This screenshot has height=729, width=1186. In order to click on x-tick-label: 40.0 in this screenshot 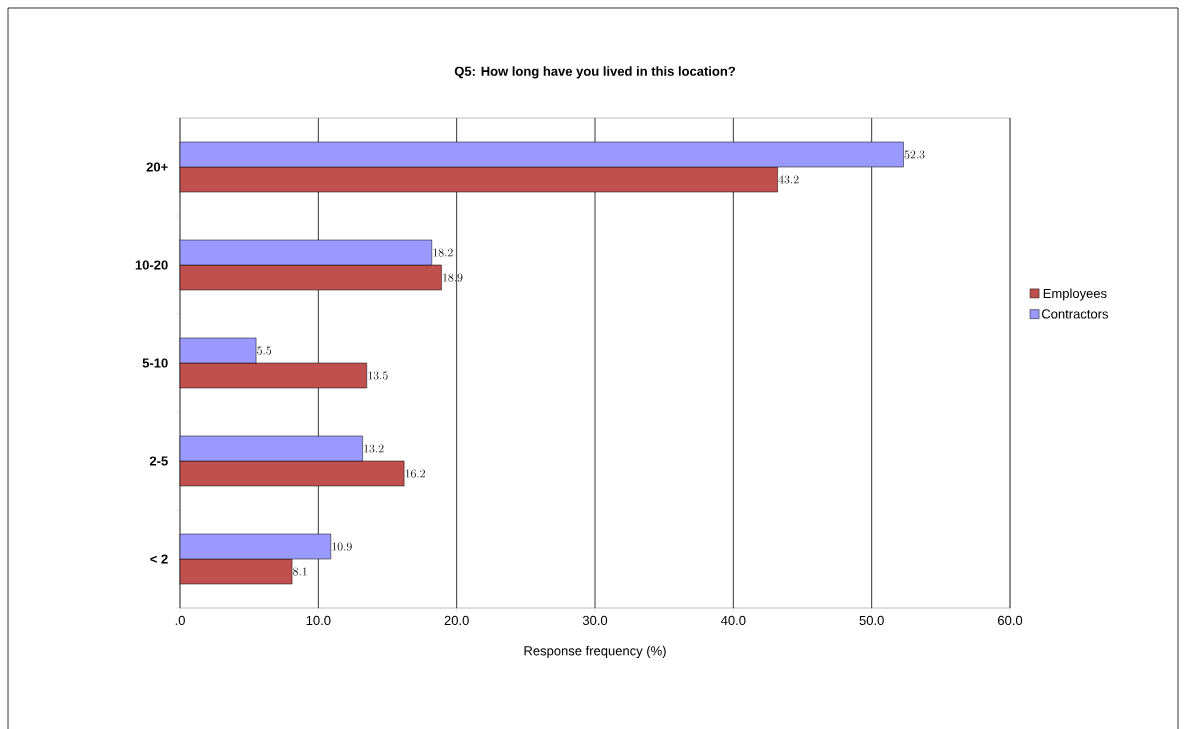, I will do `click(733, 620)`.